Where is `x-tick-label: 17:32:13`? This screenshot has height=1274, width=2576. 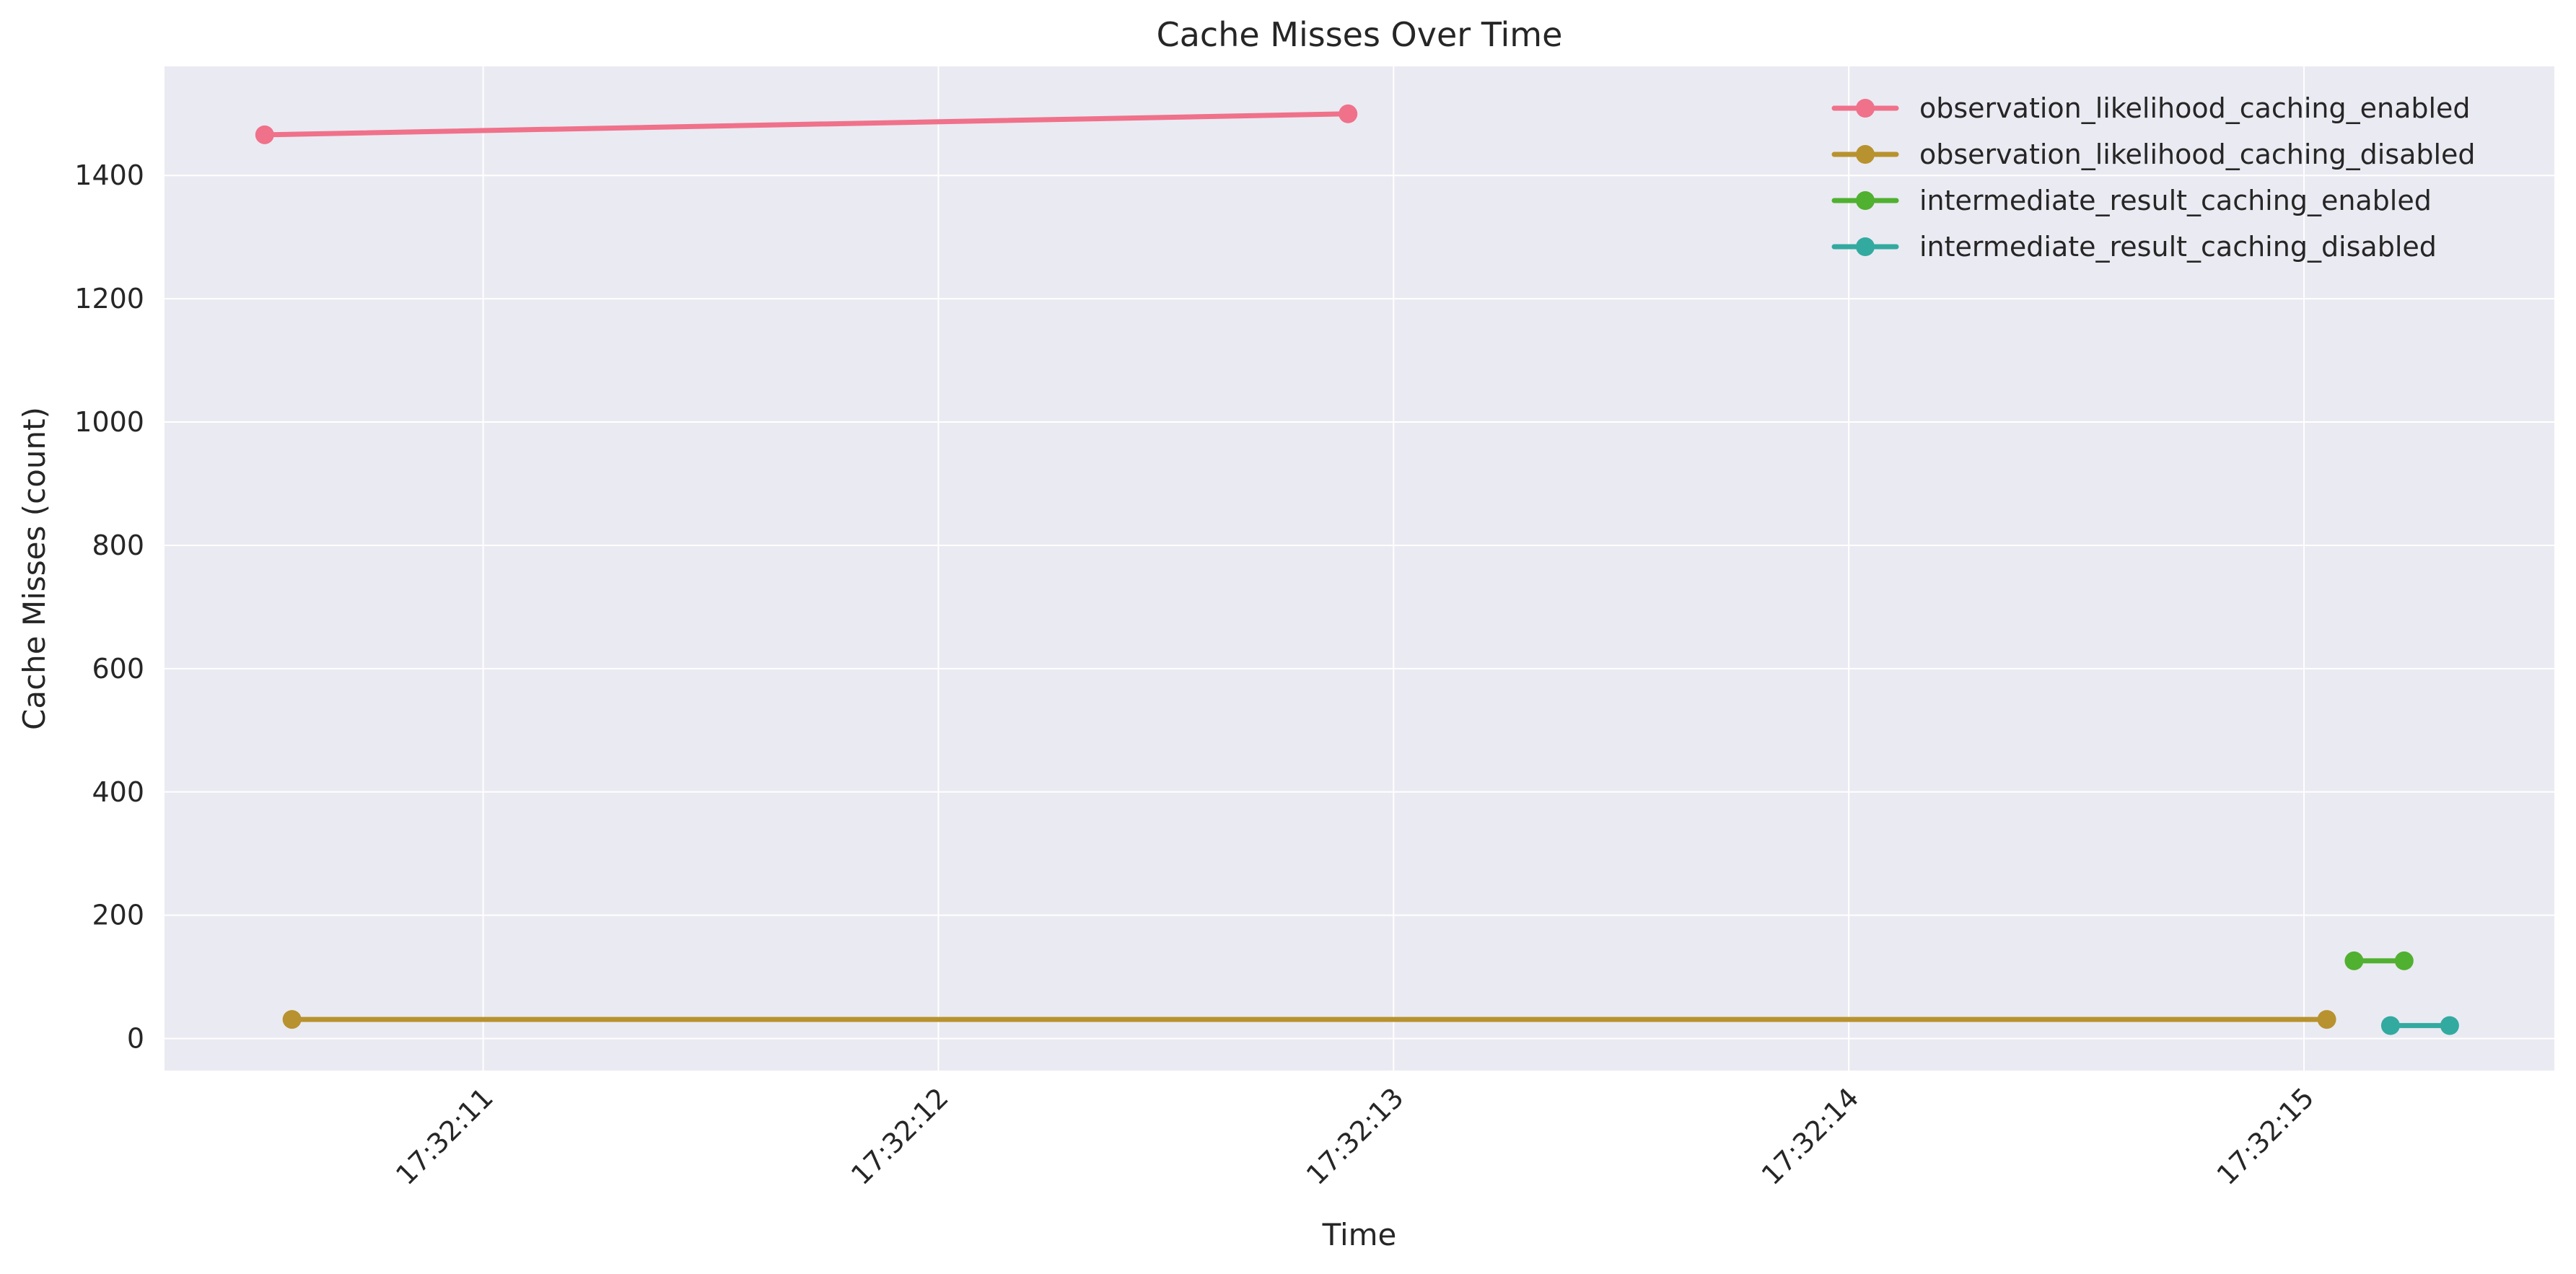 x-tick-label: 17:32:13 is located at coordinates (1355, 1136).